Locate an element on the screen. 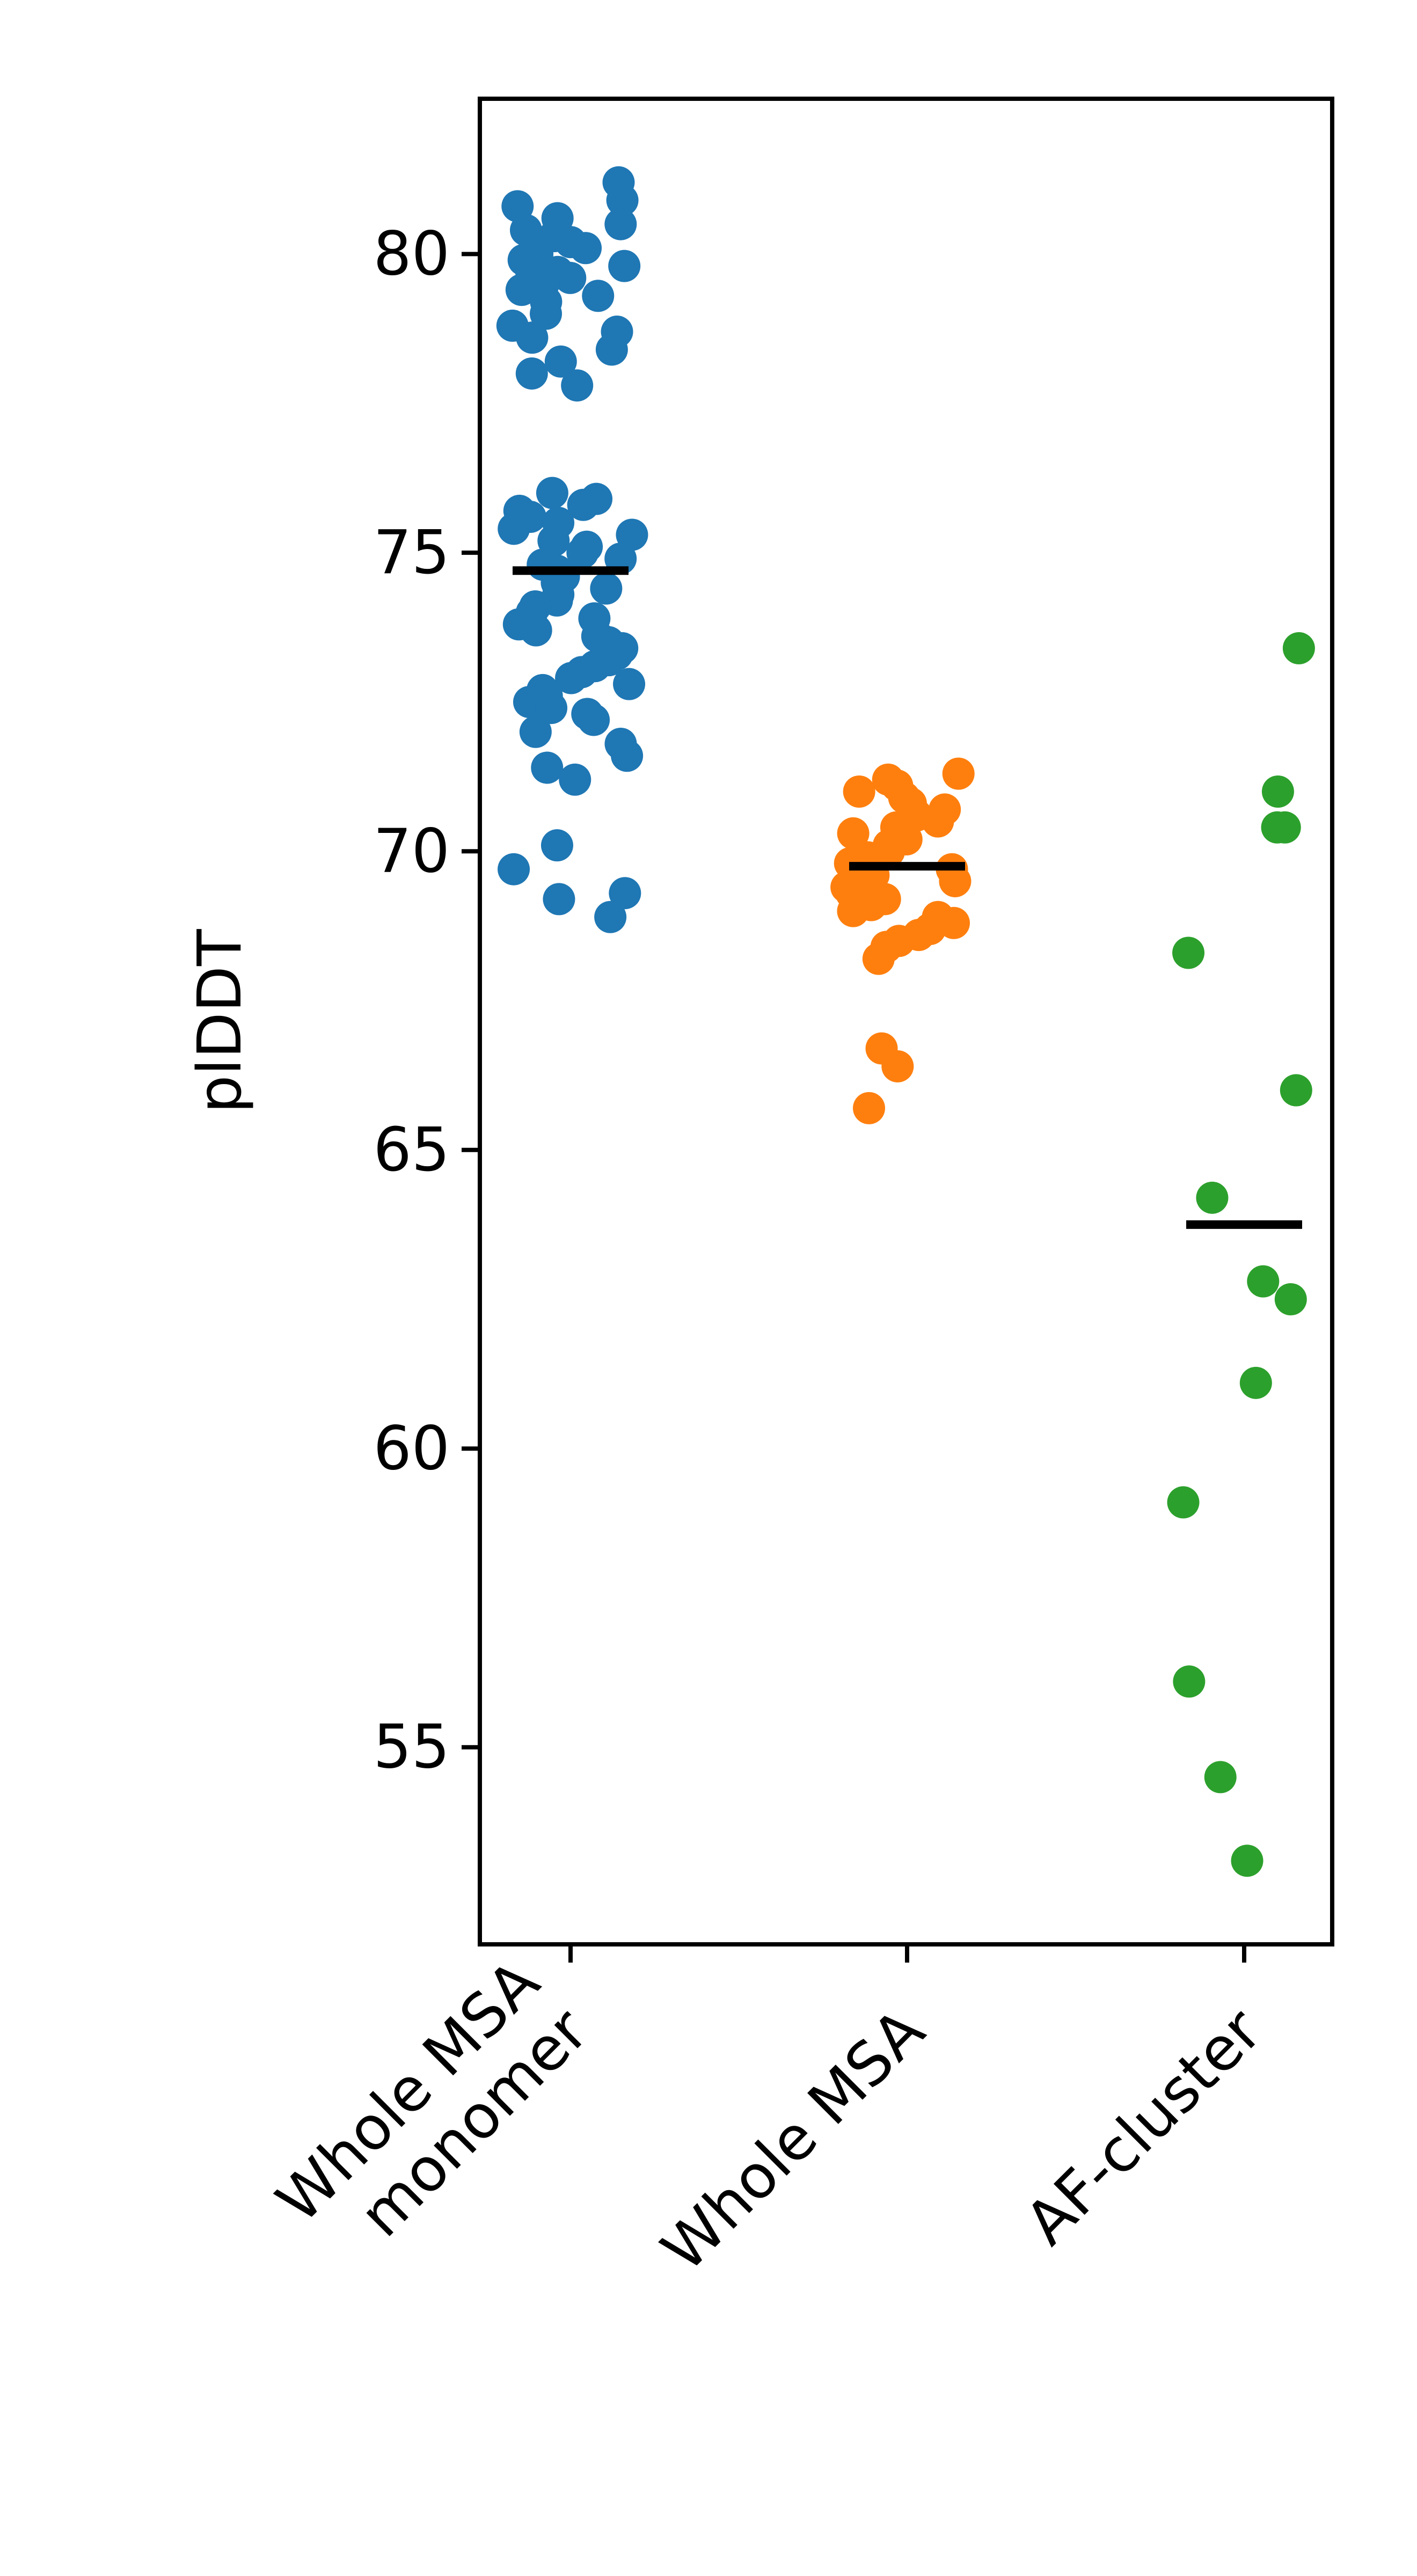 Image resolution: width=1417 pixels, height=2576 pixels. y-tick-label: 70 is located at coordinates (411, 851).